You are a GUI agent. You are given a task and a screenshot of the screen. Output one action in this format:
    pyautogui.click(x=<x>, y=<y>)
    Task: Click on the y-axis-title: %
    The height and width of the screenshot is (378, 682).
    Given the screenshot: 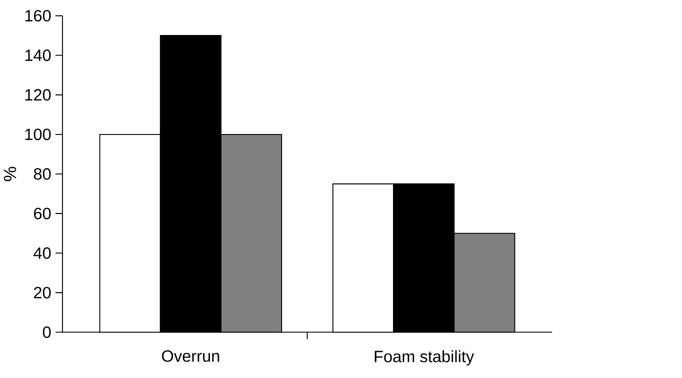 What is the action you would take?
    pyautogui.click(x=10, y=174)
    